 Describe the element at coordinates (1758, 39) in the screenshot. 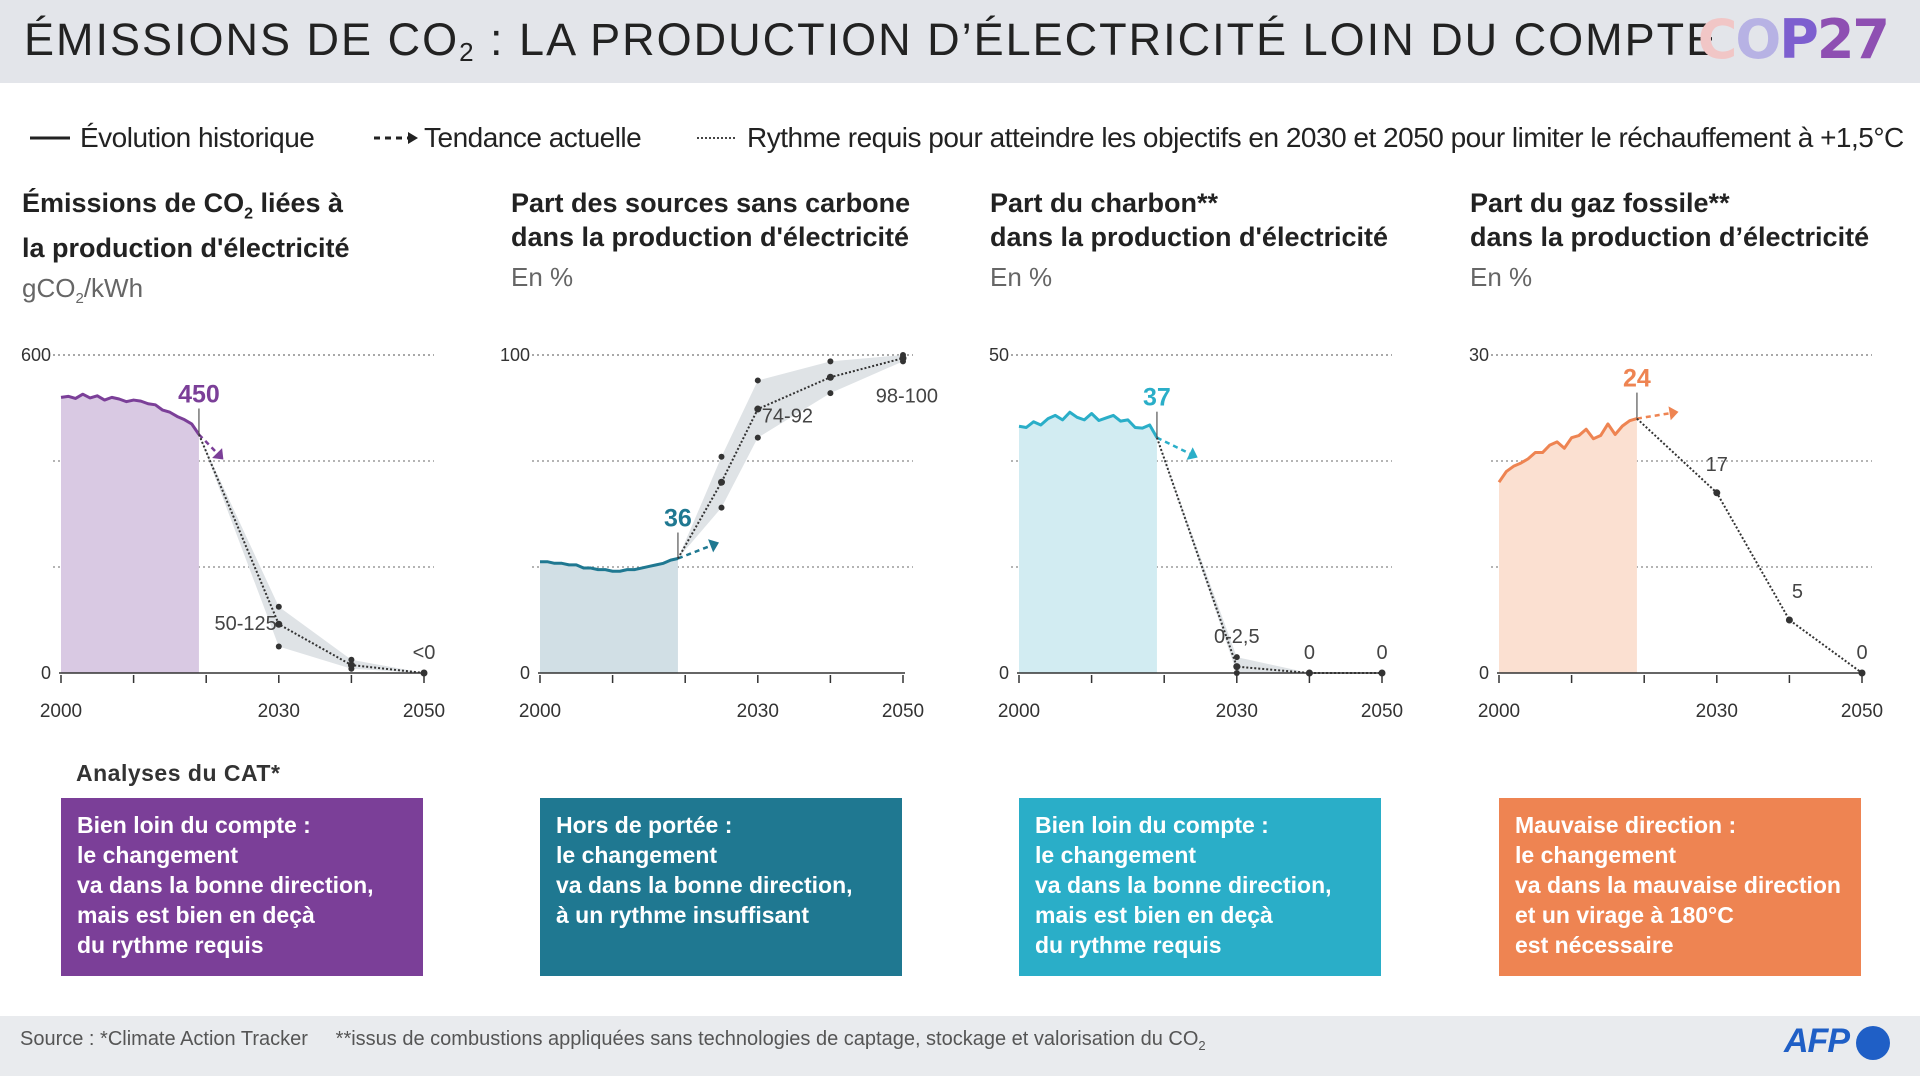

I see `cop-logo-text: COP` at that location.